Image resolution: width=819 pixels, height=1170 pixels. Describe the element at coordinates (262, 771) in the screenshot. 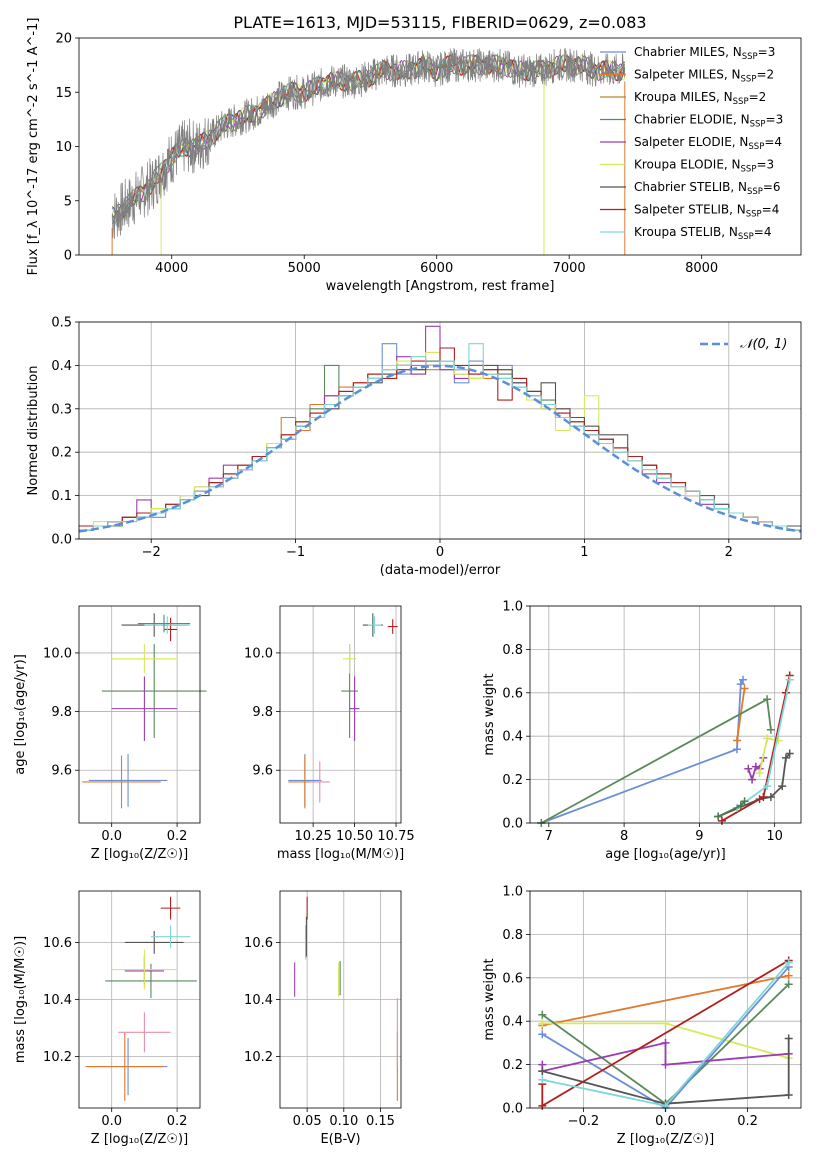

I see `y-tick-label: 9.6` at that location.